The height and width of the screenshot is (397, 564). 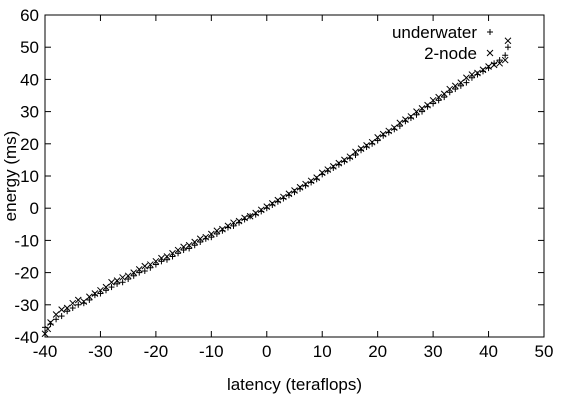 I want to click on y-axis-label: energy (ms), so click(x=10, y=176).